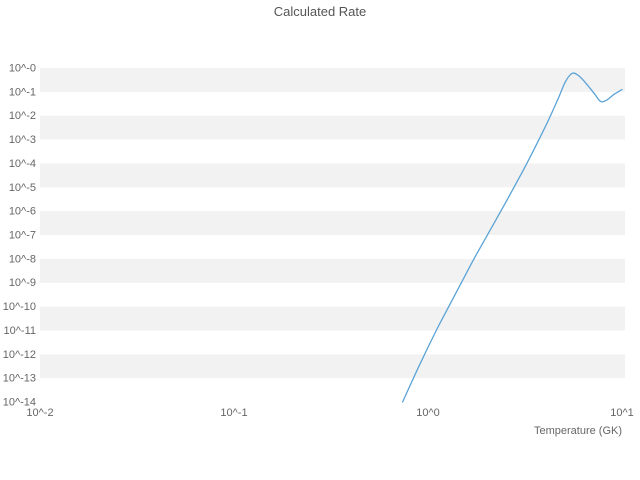 Image resolution: width=640 pixels, height=480 pixels. What do you see at coordinates (22, 212) in the screenshot?
I see `y-tick-label: 10^-6` at bounding box center [22, 212].